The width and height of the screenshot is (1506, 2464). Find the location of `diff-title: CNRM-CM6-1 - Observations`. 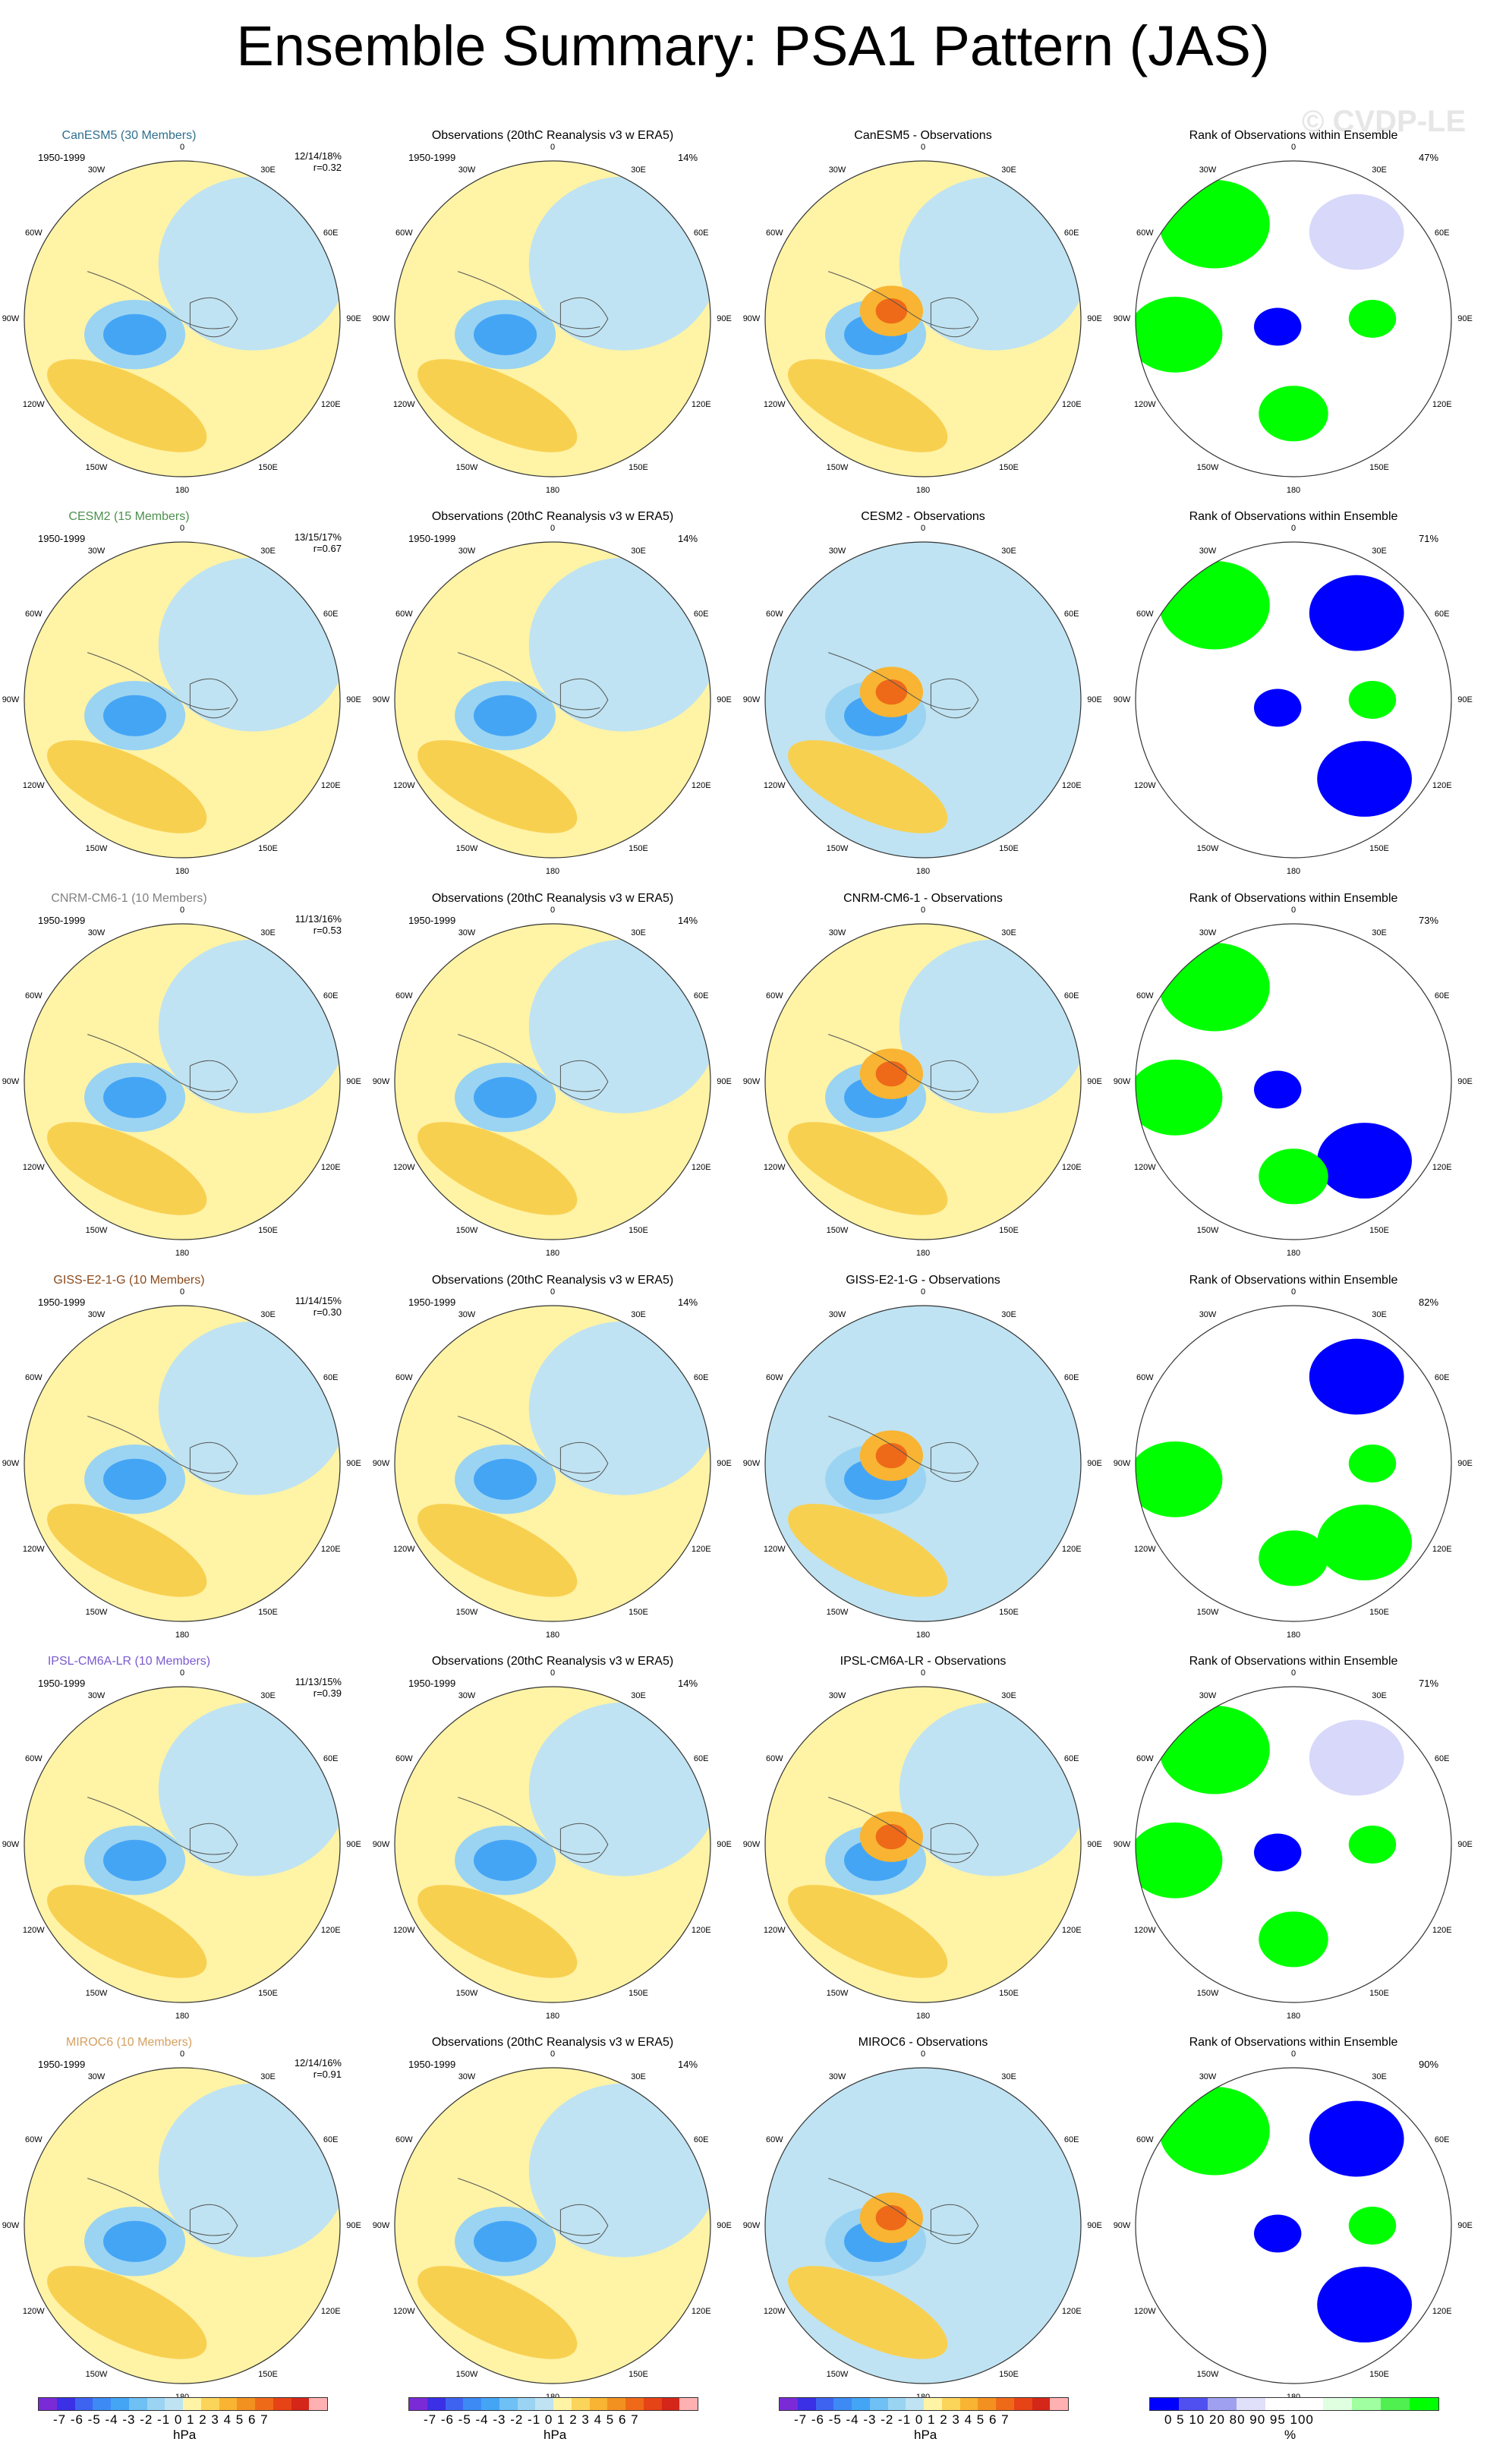

diff-title: CNRM-CM6-1 - Observations is located at coordinates (923, 898).